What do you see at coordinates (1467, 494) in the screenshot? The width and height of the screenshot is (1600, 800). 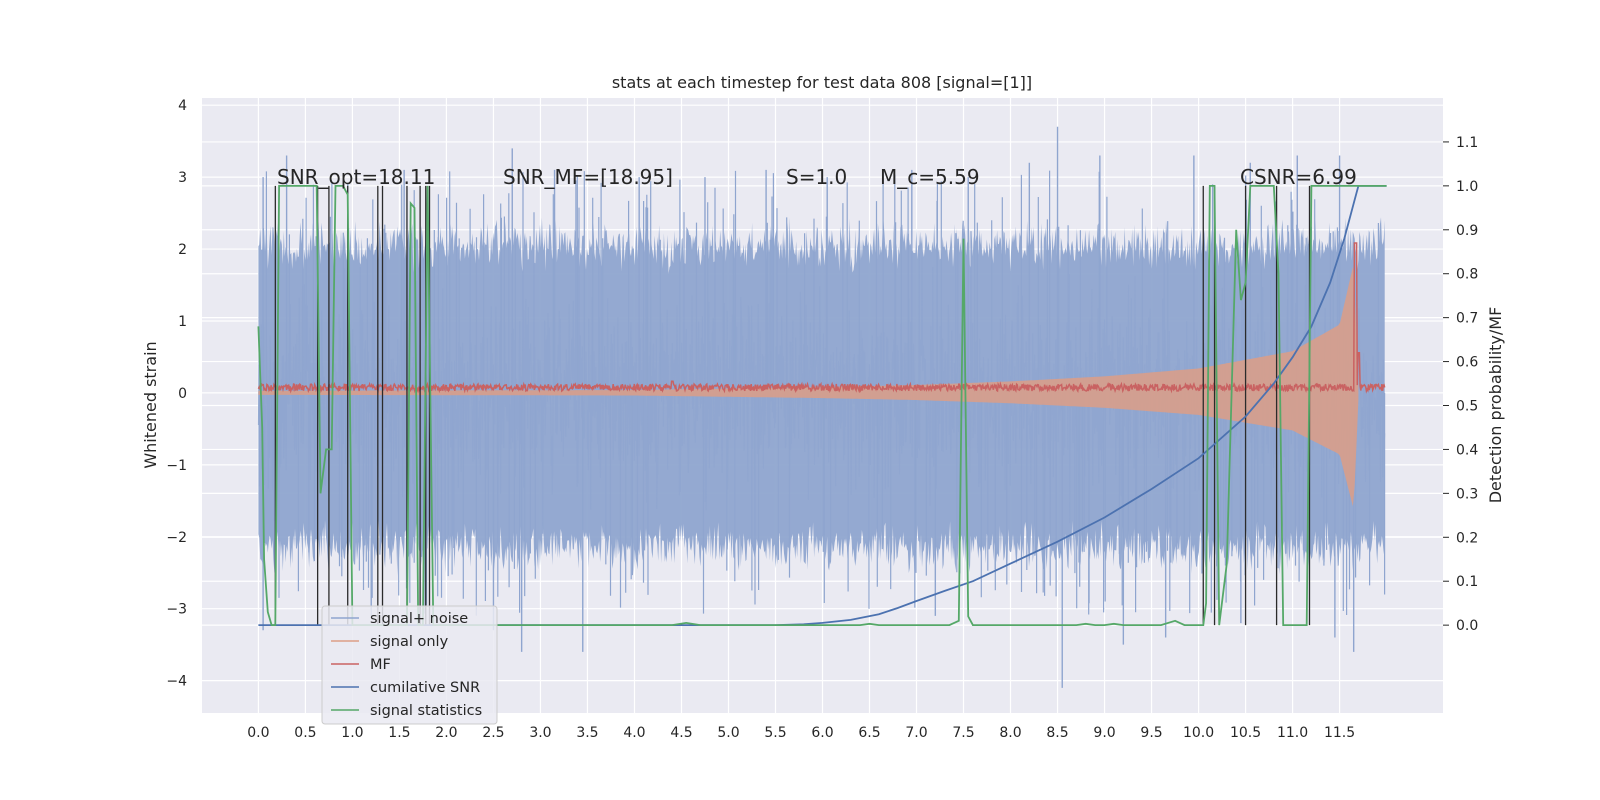 I see `y2-tick-label: 0.3` at bounding box center [1467, 494].